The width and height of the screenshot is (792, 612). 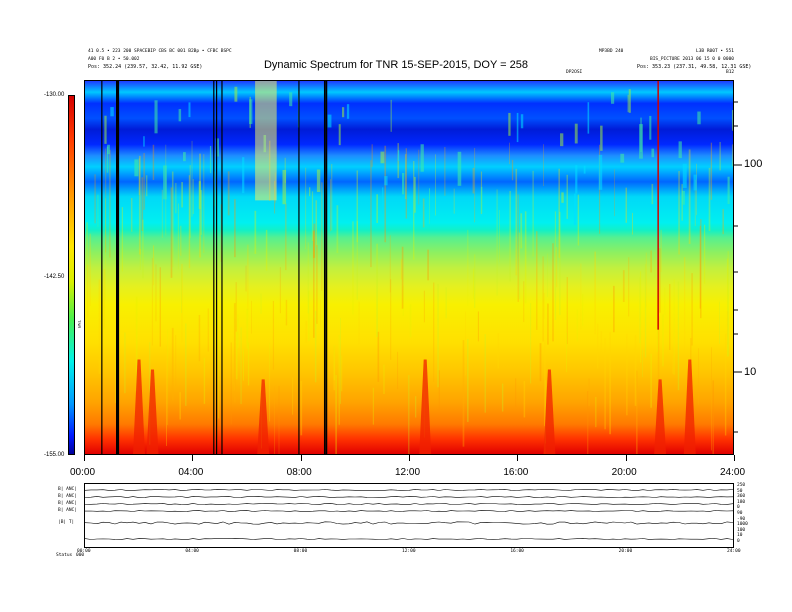 What do you see at coordinates (145, 67) in the screenshot?
I see `header-left-line3: Pos: 352.24 (239.57, 32.42, 11.92 GSE)` at bounding box center [145, 67].